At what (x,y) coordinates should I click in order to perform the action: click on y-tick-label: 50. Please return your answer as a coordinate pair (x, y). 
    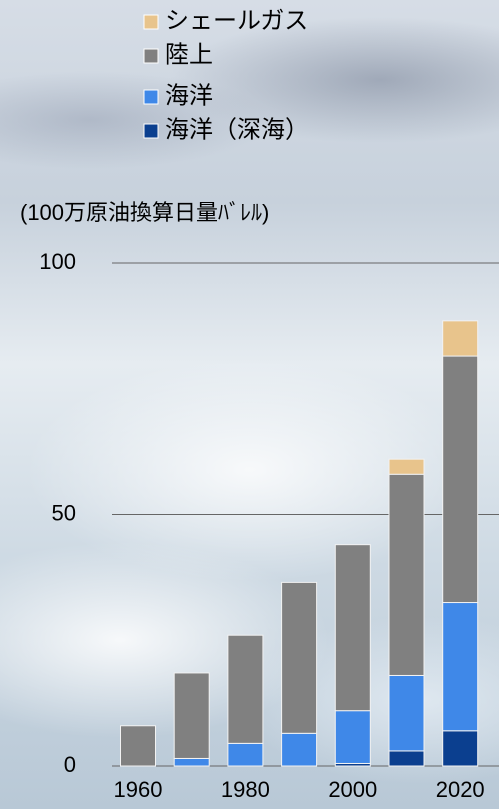
    Looking at the image, I should click on (64, 512).